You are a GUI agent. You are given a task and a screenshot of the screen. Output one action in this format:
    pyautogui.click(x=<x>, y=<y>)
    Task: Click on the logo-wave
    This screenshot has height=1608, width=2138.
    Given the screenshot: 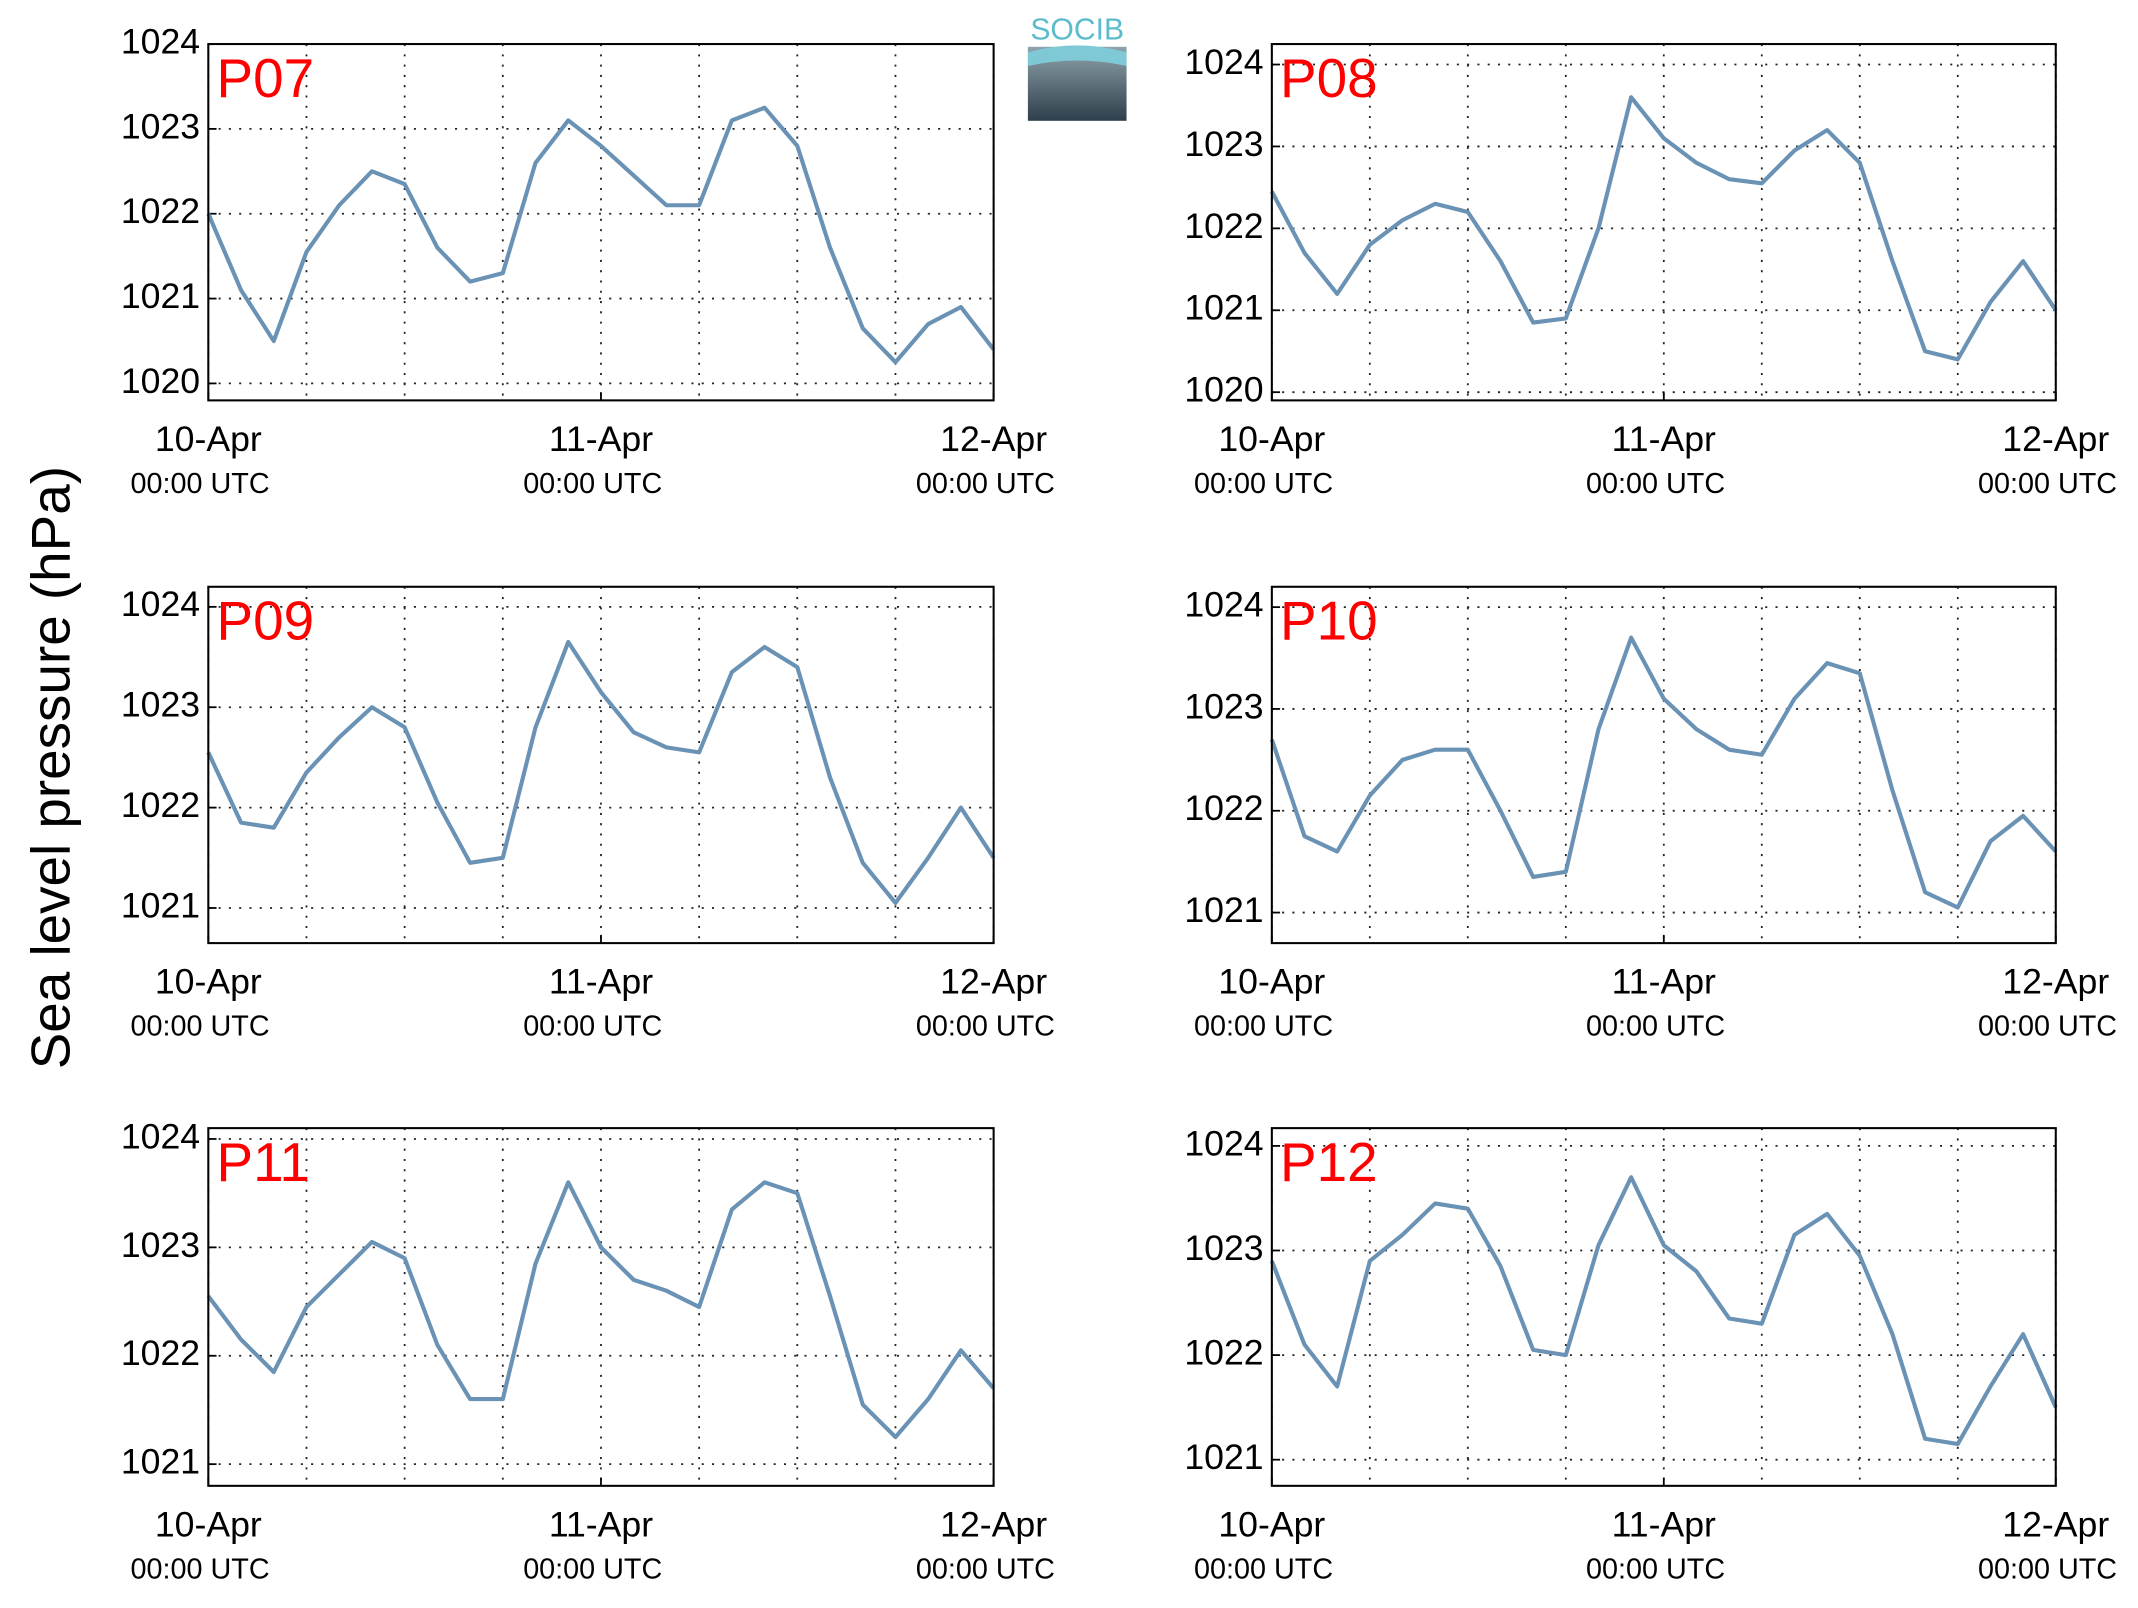 What is the action you would take?
    pyautogui.click(x=1077, y=55)
    